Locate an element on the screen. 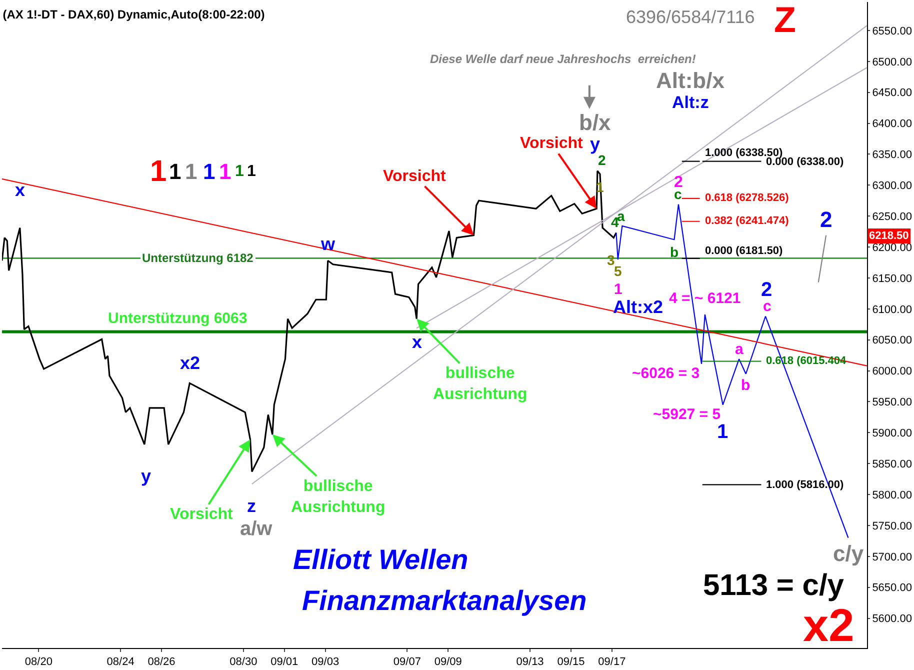 The image size is (914, 670). annotation: Alt:z is located at coordinates (690, 102).